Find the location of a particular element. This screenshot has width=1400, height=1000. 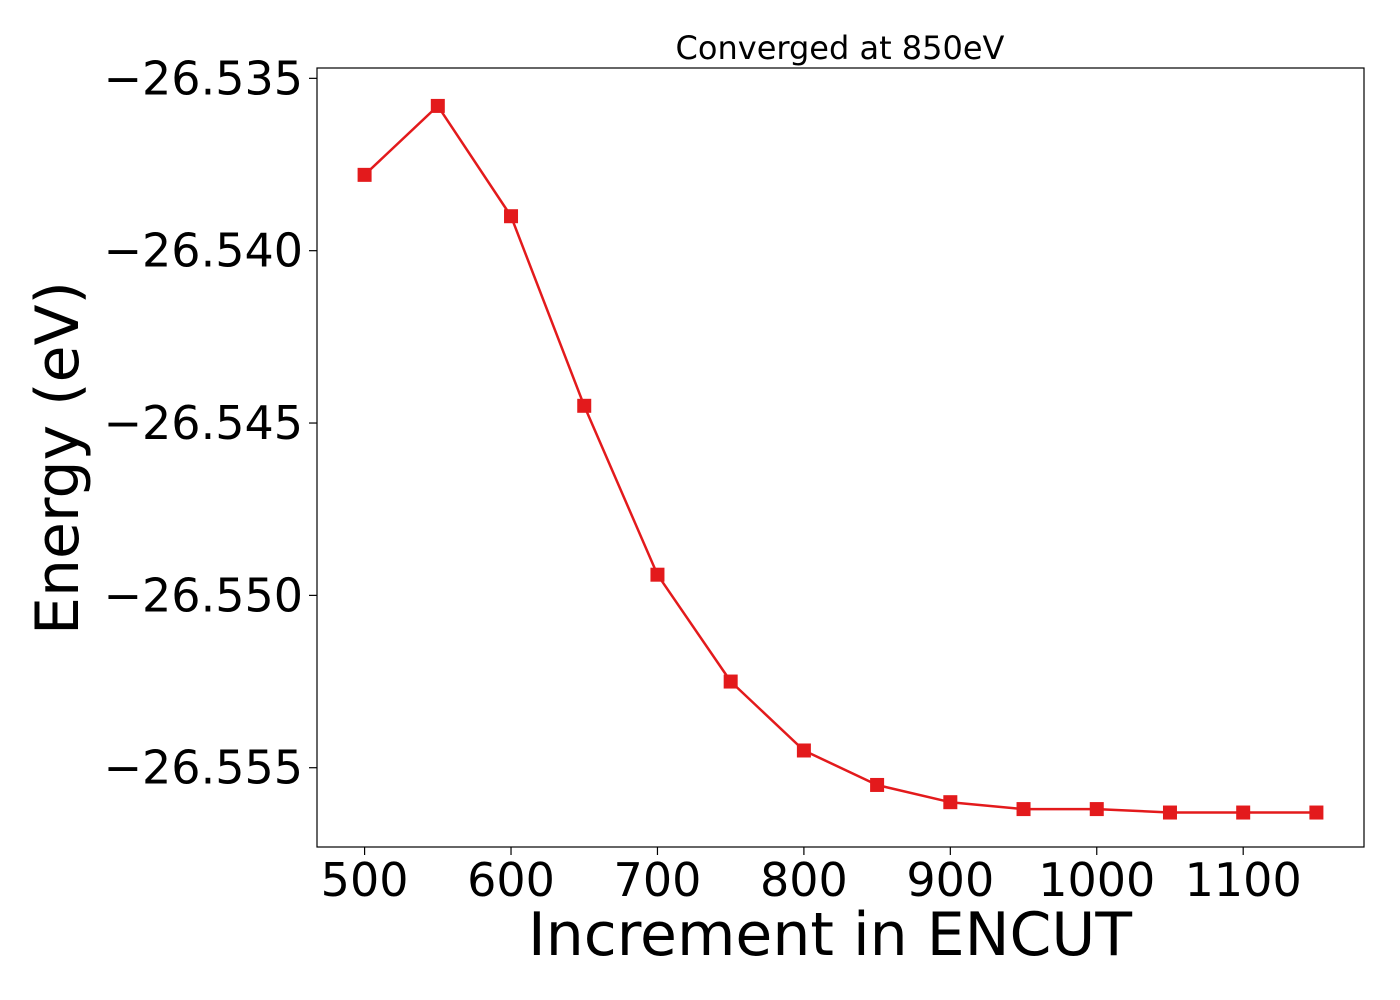

x-tick-label: 800 is located at coordinates (804, 880).